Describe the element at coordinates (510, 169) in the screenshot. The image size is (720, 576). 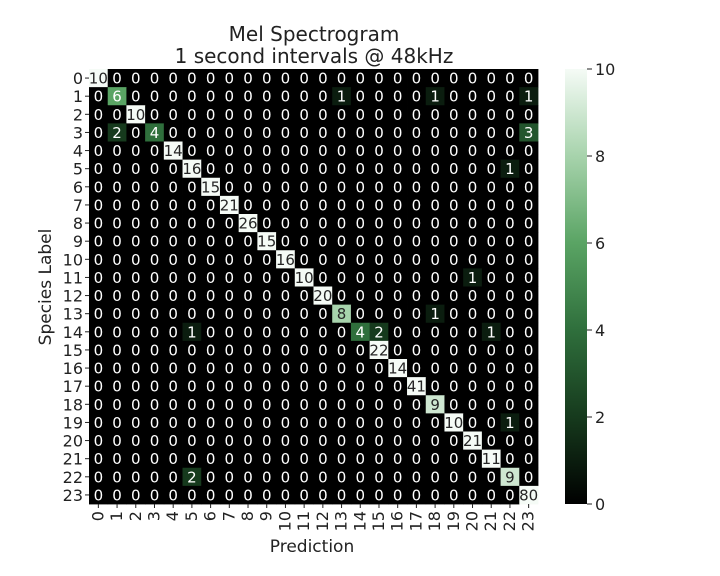
I see `cell-value-label: 1` at that location.